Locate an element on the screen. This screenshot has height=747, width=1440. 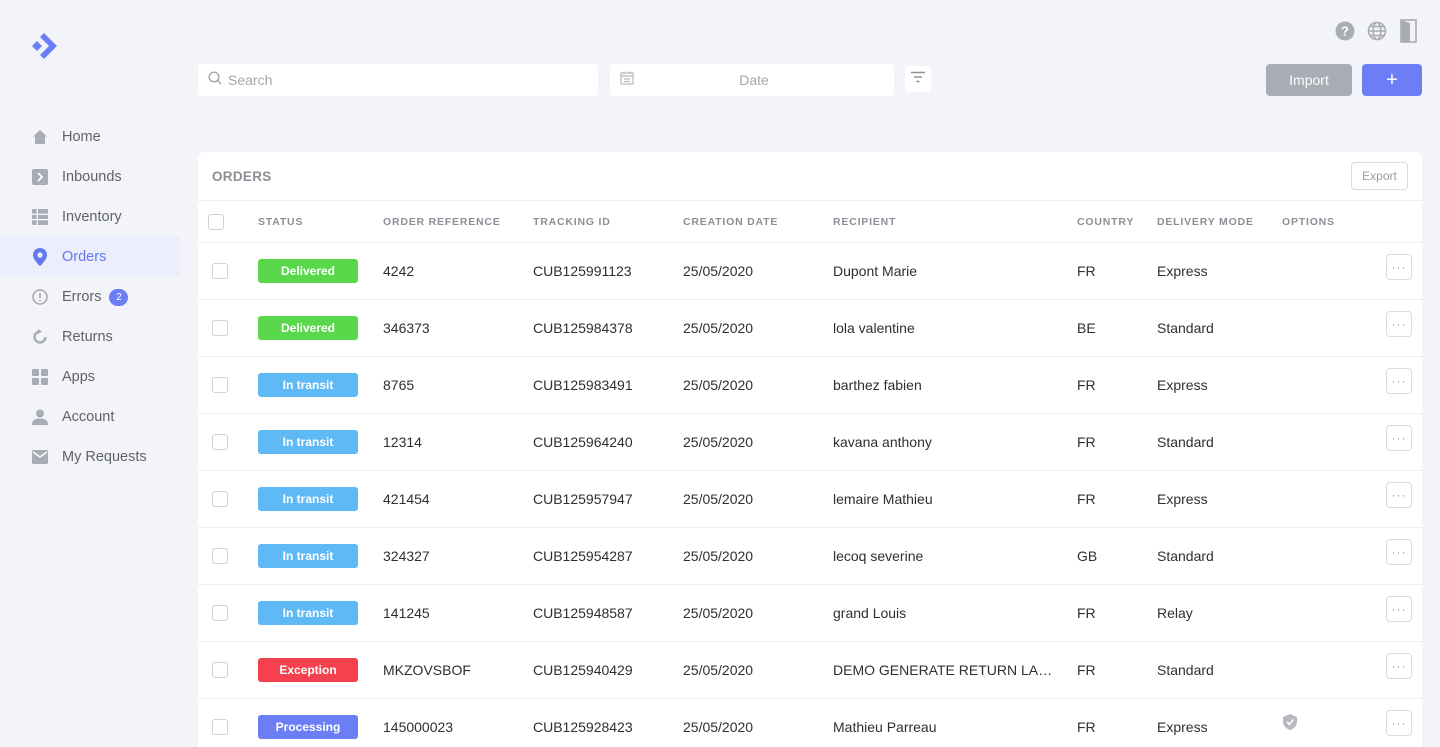
tracking-id: CUB125954287 is located at coordinates (583, 556).